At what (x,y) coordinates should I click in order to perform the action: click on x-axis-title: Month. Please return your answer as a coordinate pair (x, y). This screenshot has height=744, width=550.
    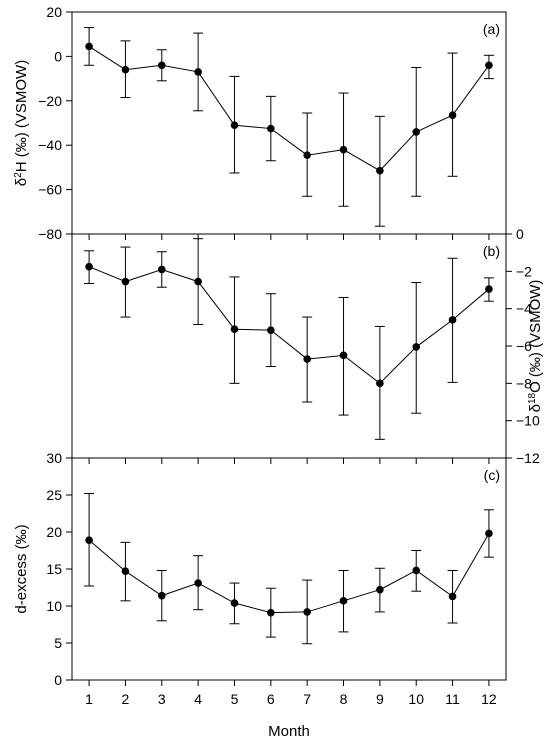
    Looking at the image, I should click on (289, 731).